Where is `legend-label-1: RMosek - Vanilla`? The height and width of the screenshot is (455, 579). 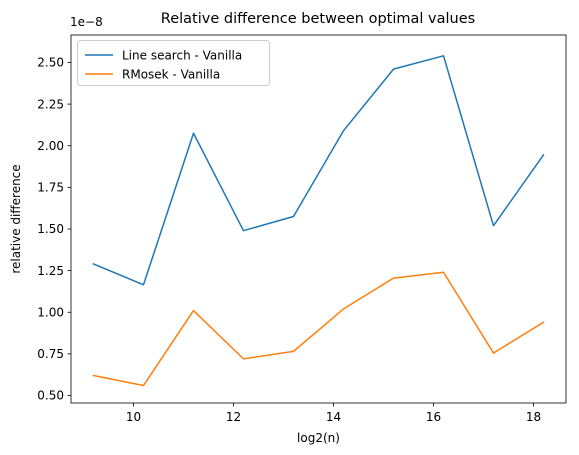
legend-label-1: RMosek - Vanilla is located at coordinates (171, 74).